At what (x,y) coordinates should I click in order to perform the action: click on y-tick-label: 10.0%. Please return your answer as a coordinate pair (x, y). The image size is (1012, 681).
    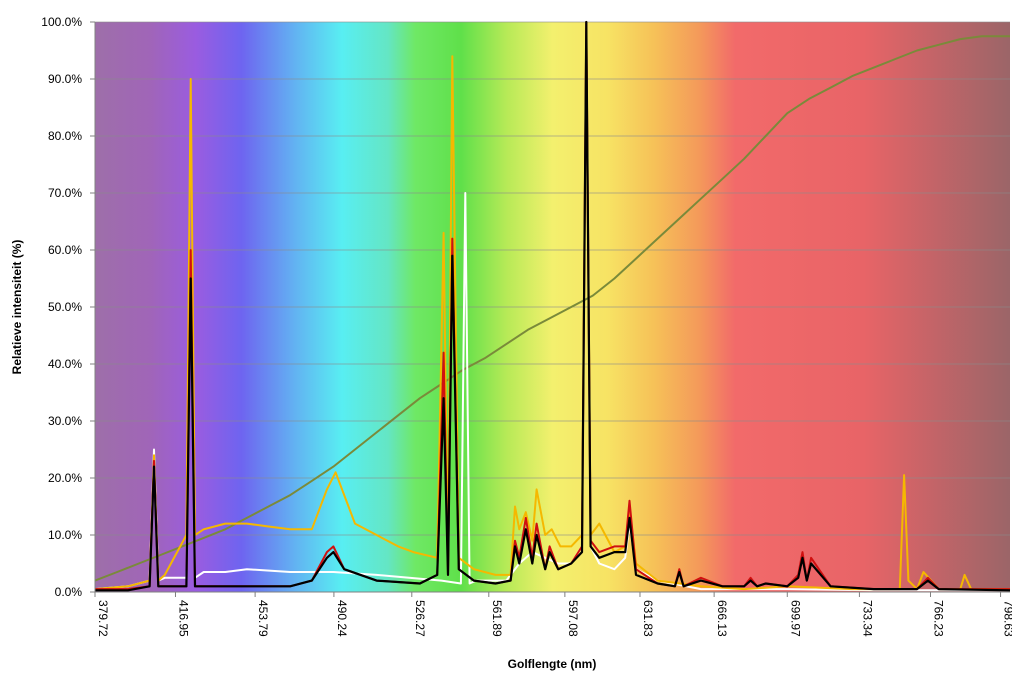
    Looking at the image, I should click on (65, 535).